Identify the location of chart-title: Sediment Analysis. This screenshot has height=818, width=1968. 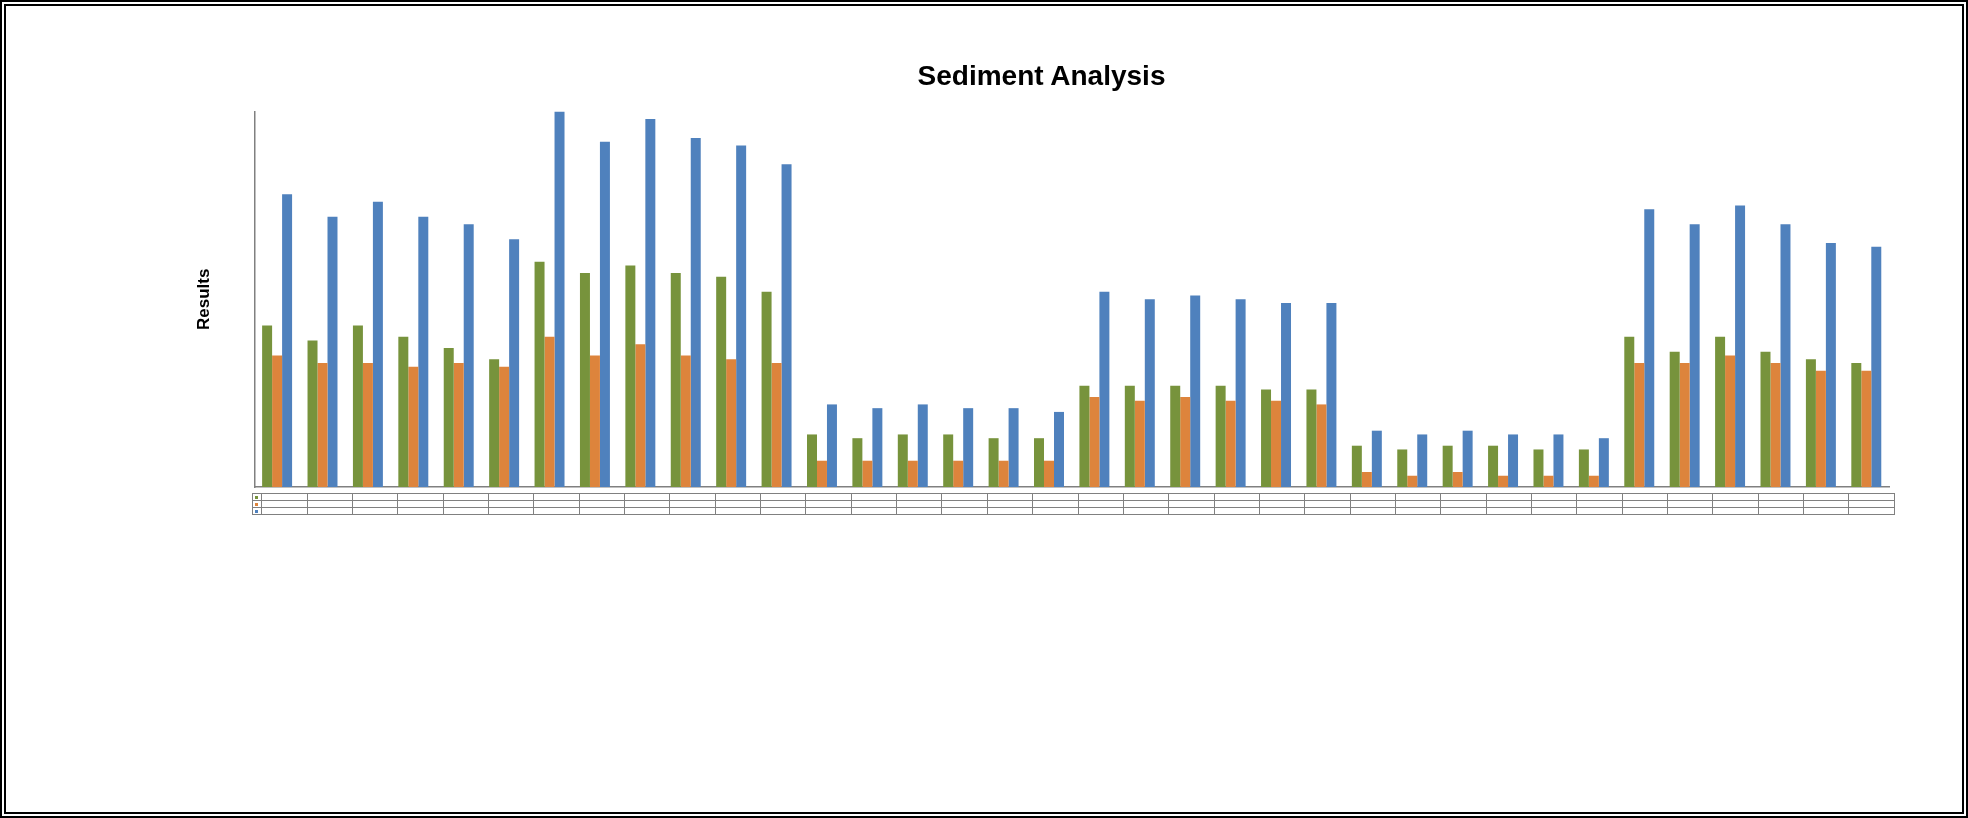
(1041, 75).